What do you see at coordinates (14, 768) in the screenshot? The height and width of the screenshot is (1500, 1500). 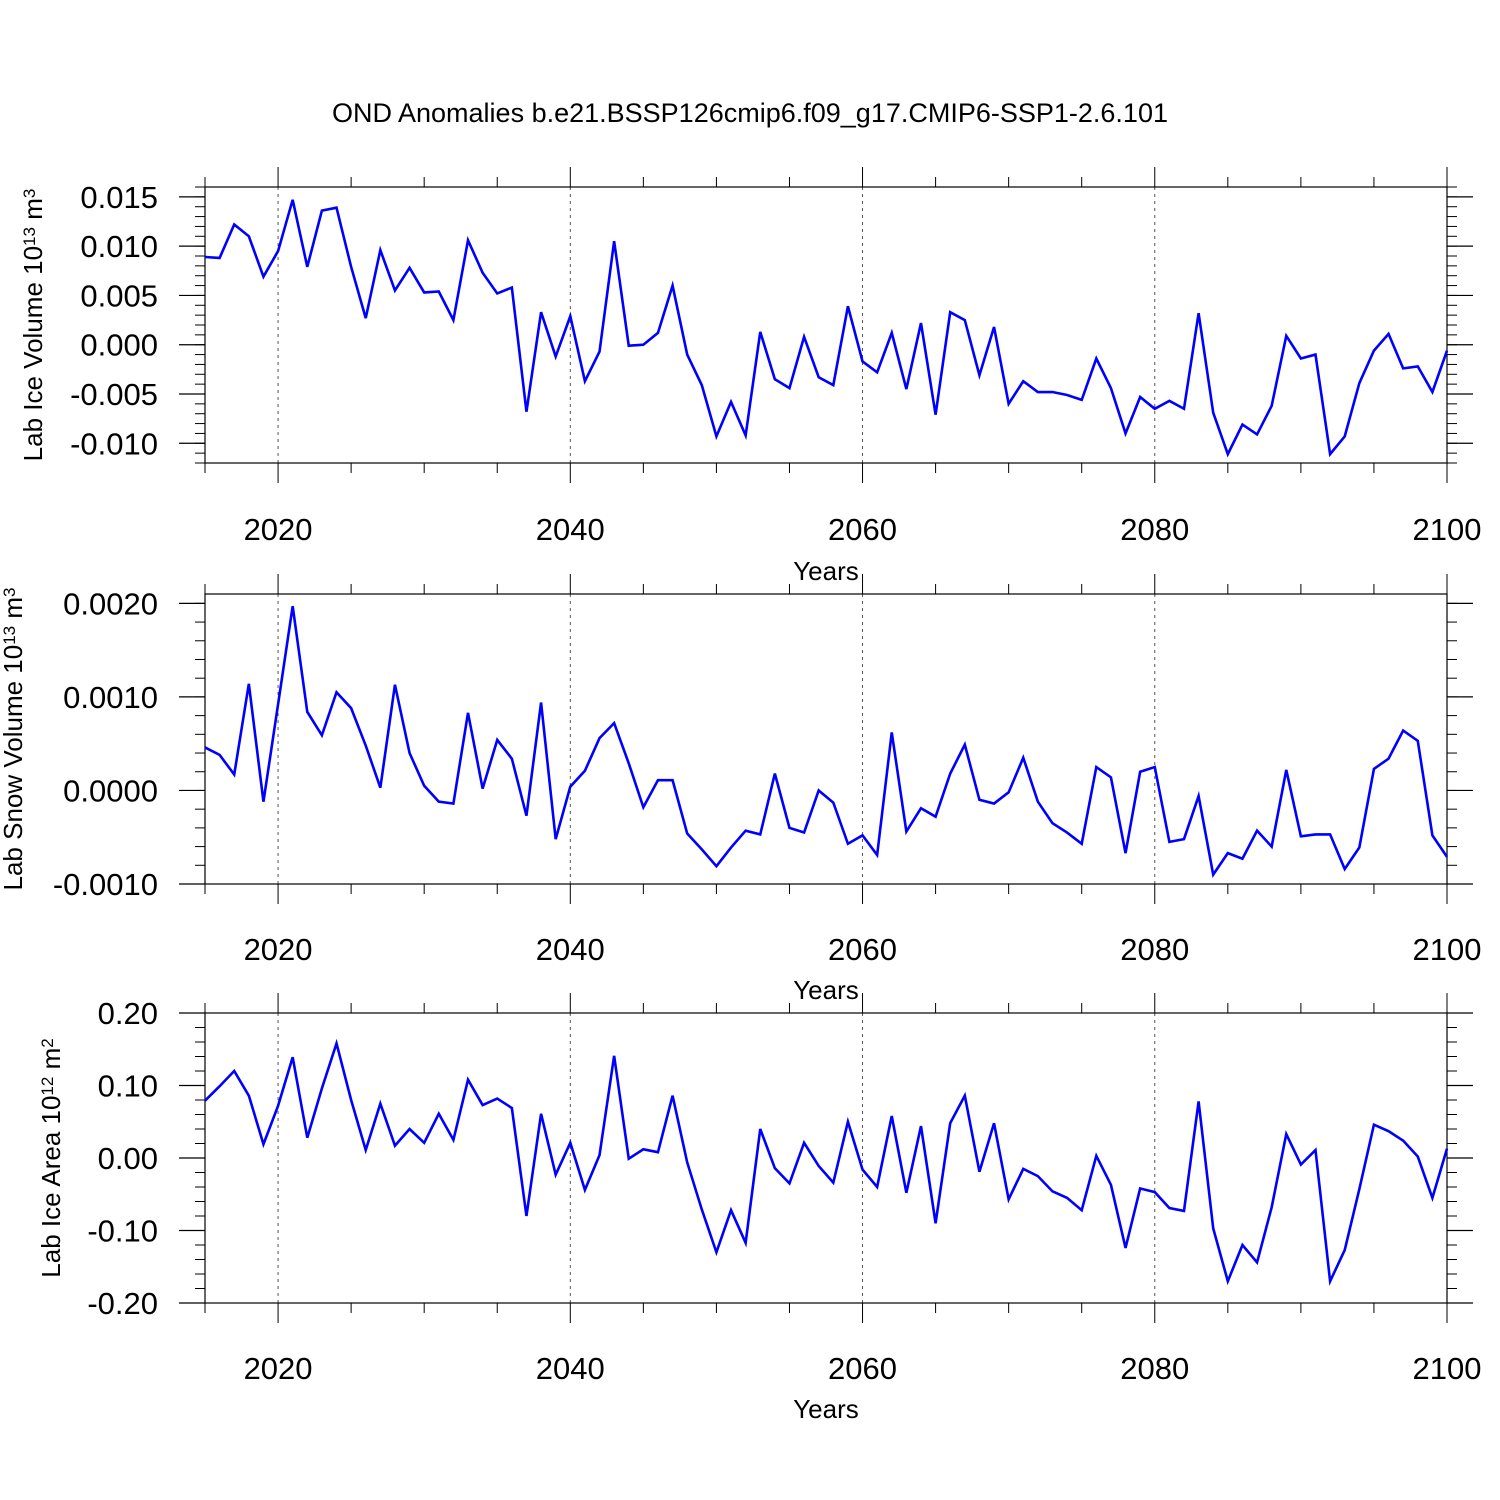 I see `y-axis-title-text: Lab Snow Volume 10` at bounding box center [14, 768].